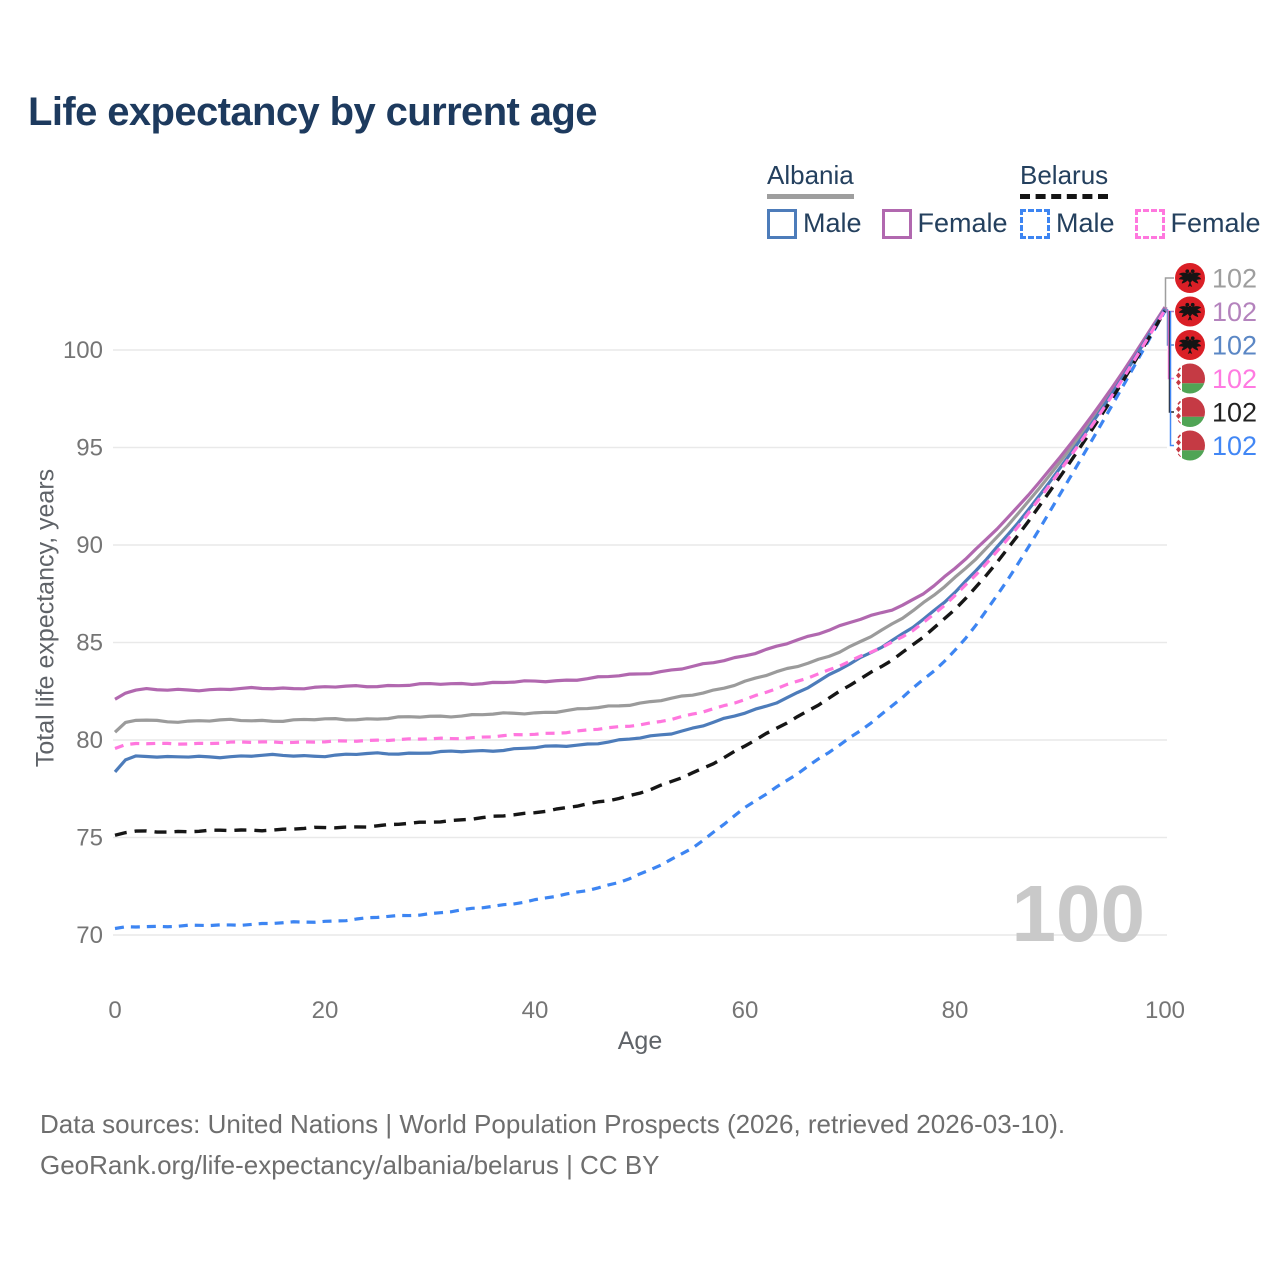  Describe the element at coordinates (832, 223) in the screenshot. I see `legend-label-albania-male: Male` at that location.